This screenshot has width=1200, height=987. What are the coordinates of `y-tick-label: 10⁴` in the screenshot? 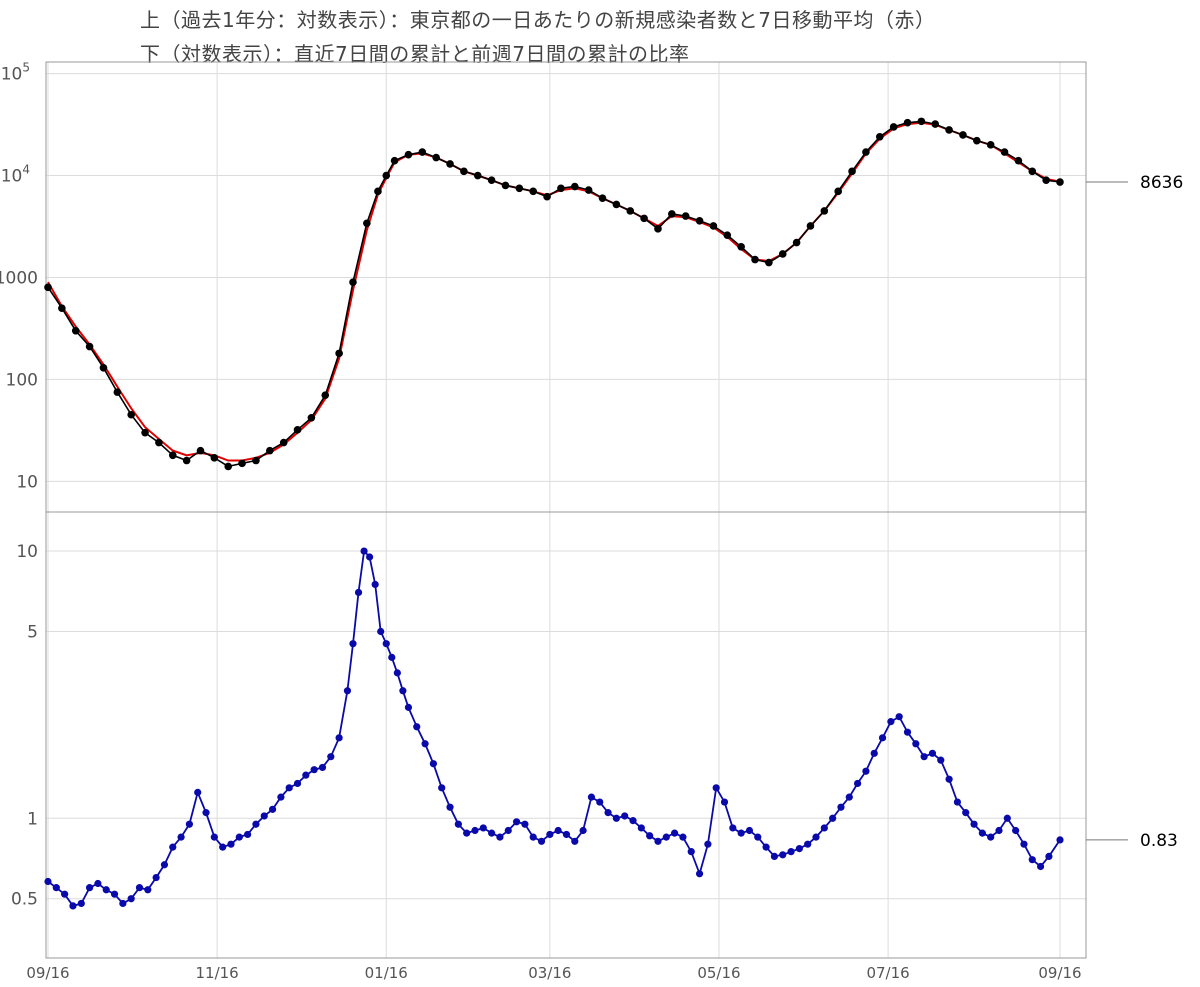 It's located at (15, 175).